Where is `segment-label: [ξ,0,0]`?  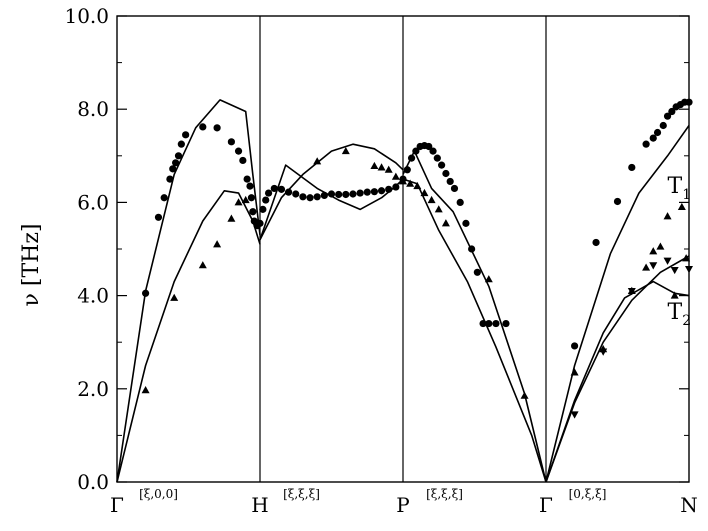
segment-label: [ξ,0,0] is located at coordinates (158, 494).